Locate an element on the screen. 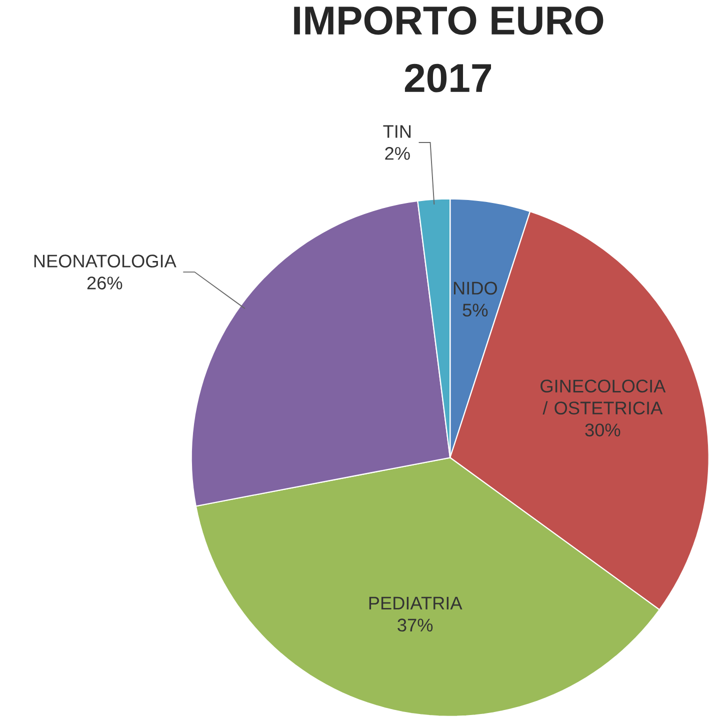  data-label: 26% is located at coordinates (104, 283).